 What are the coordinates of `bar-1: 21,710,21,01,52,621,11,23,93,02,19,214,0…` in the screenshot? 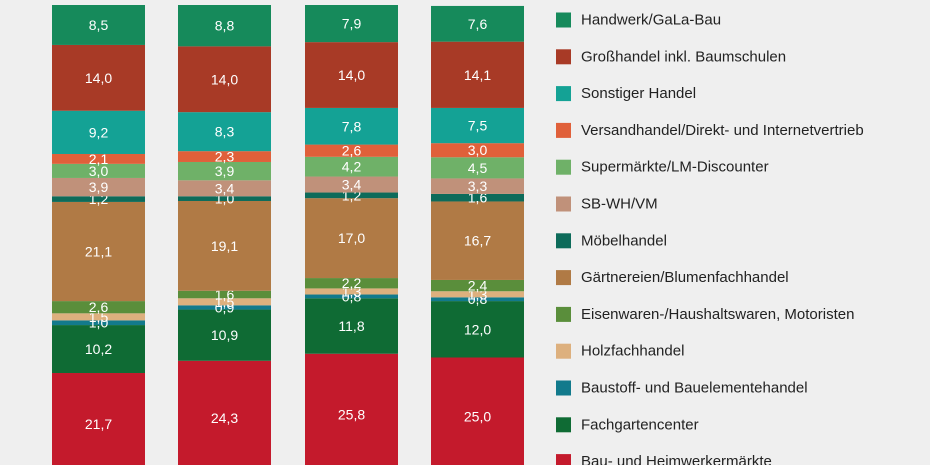 It's located at (98, 235).